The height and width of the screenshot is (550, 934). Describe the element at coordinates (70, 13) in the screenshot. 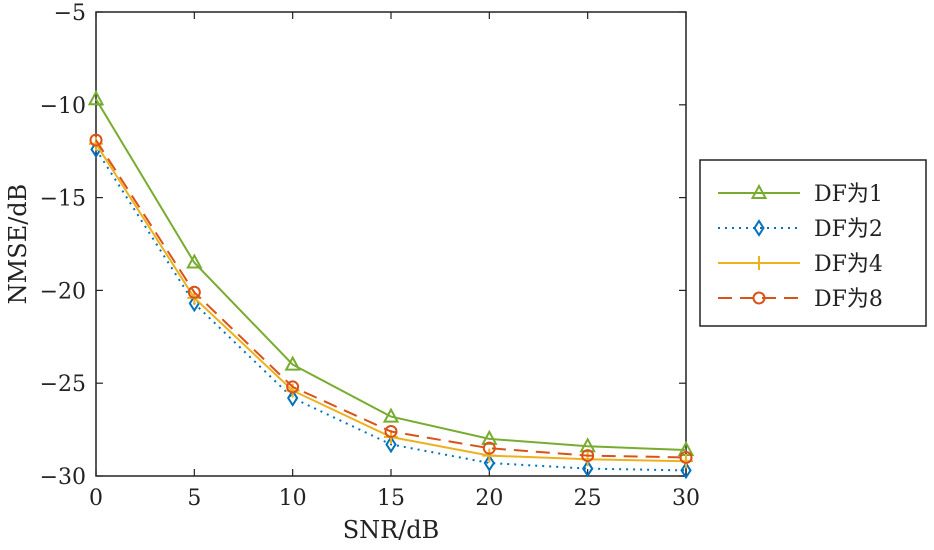

I see `y-tick-label-0: −5` at that location.